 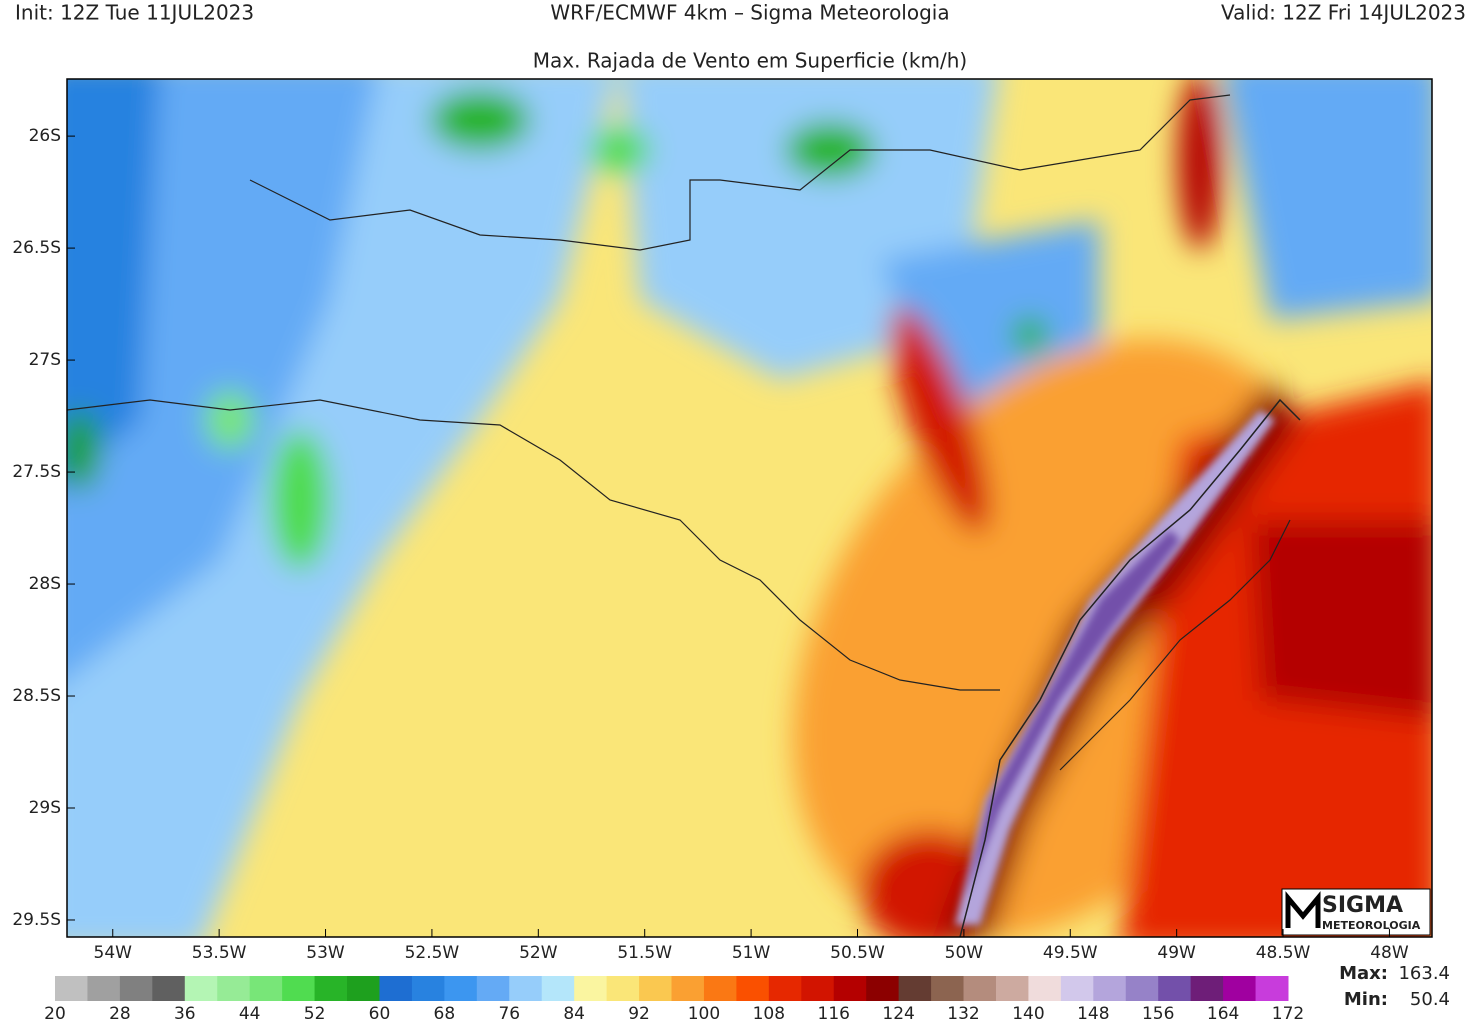 I want to click on max-label: Max:, so click(x=1363, y=973).